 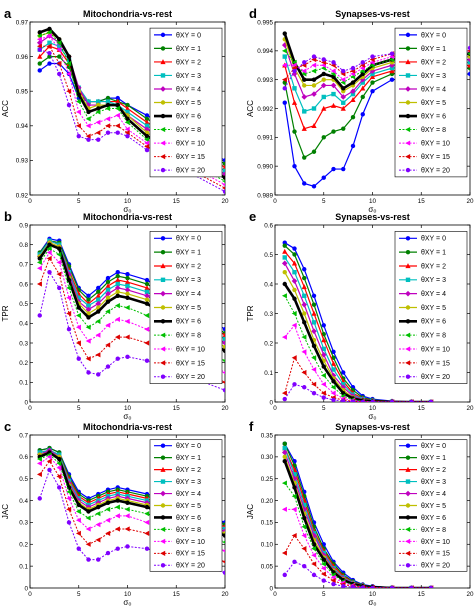 What do you see at coordinates (268, 343) in the screenshot?
I see `y-tick-label: 0.2` at bounding box center [268, 343].